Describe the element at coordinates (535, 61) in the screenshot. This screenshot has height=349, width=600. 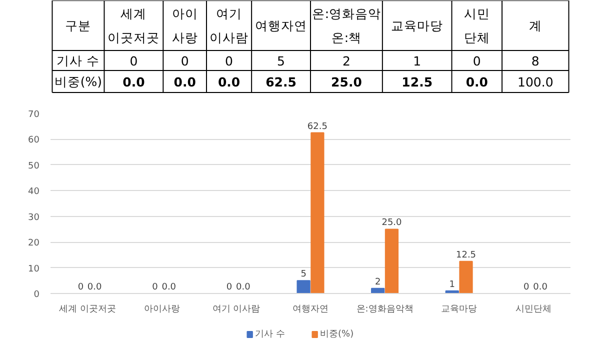
I see `text: 8` at that location.